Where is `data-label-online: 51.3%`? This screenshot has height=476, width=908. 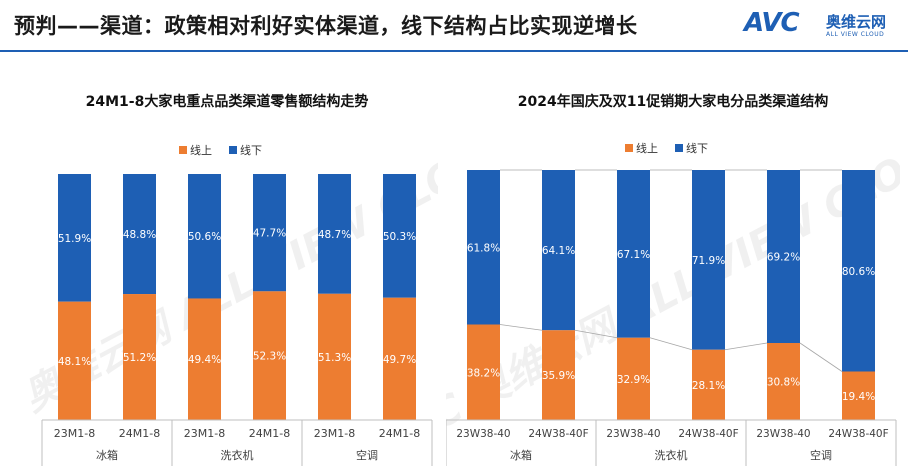
data-label-online: 51.3% is located at coordinates (334, 358).